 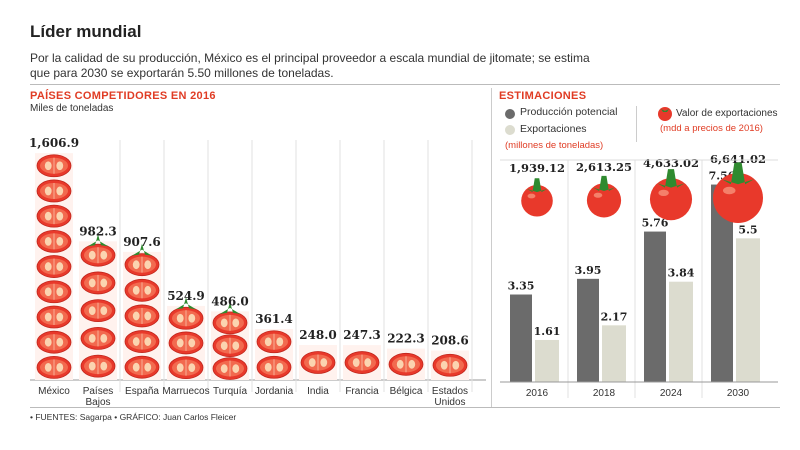 I want to click on legend-exports-label: Exportaciones, so click(x=553, y=129).